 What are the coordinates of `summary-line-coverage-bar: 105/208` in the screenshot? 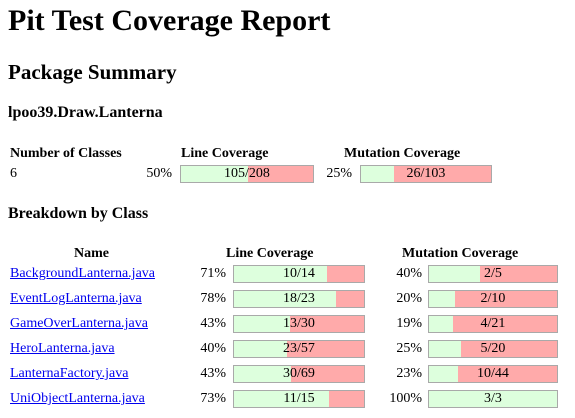 It's located at (247, 174).